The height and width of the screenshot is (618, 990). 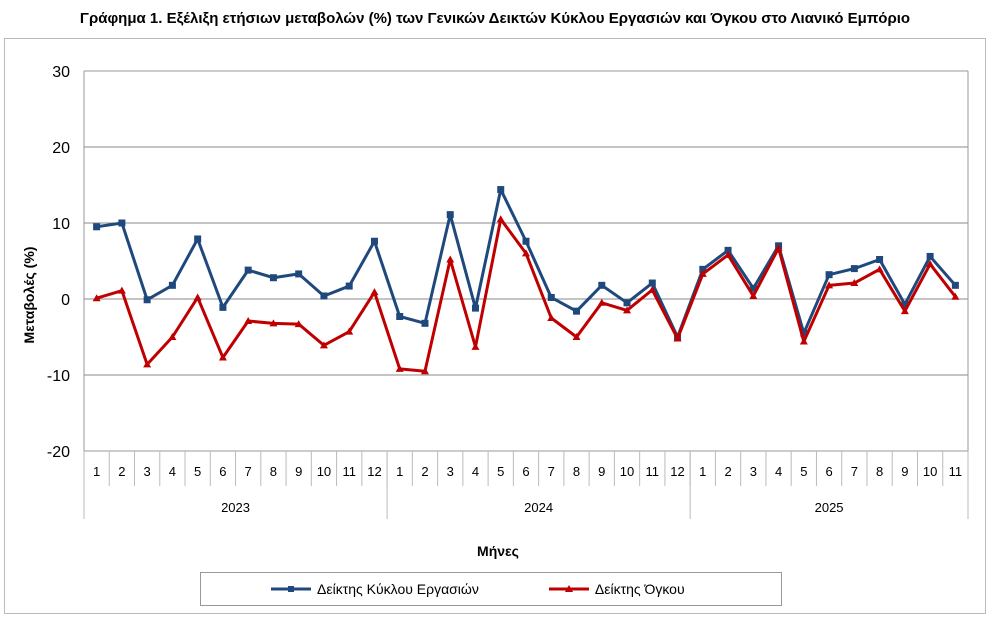 I want to click on x-tick-label: 1, so click(x=399, y=471).